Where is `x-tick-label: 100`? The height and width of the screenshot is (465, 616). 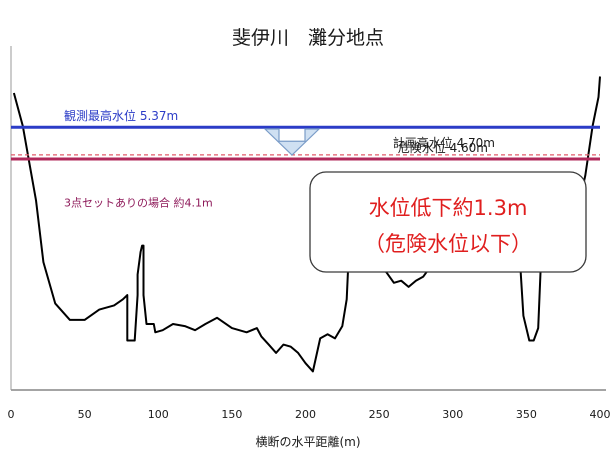
x-tick-label: 100 is located at coordinates (158, 414).